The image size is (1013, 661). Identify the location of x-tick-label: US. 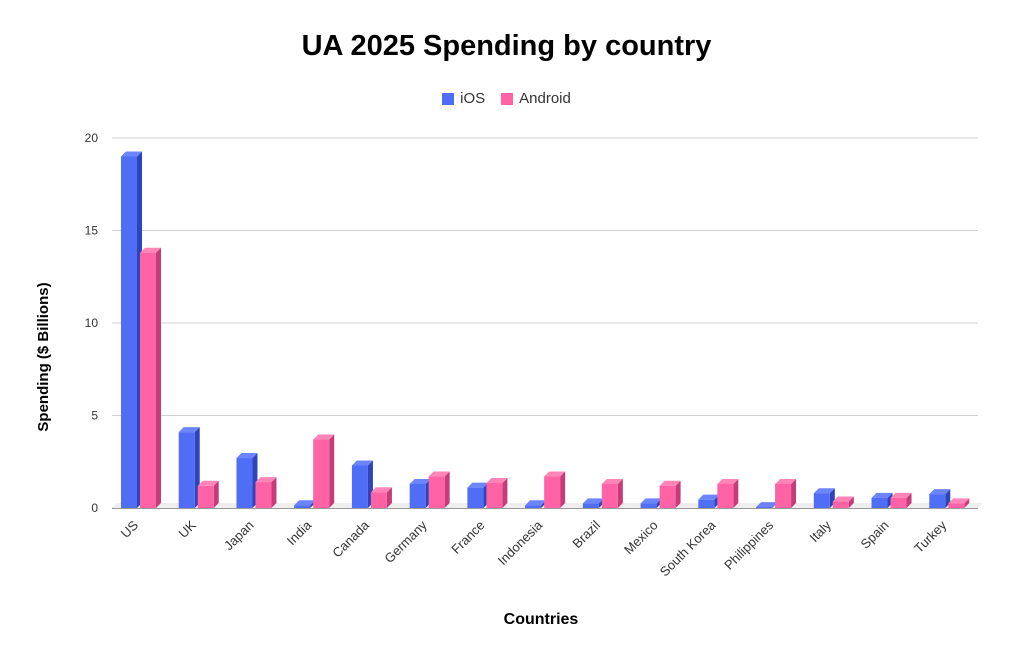
(130, 529).